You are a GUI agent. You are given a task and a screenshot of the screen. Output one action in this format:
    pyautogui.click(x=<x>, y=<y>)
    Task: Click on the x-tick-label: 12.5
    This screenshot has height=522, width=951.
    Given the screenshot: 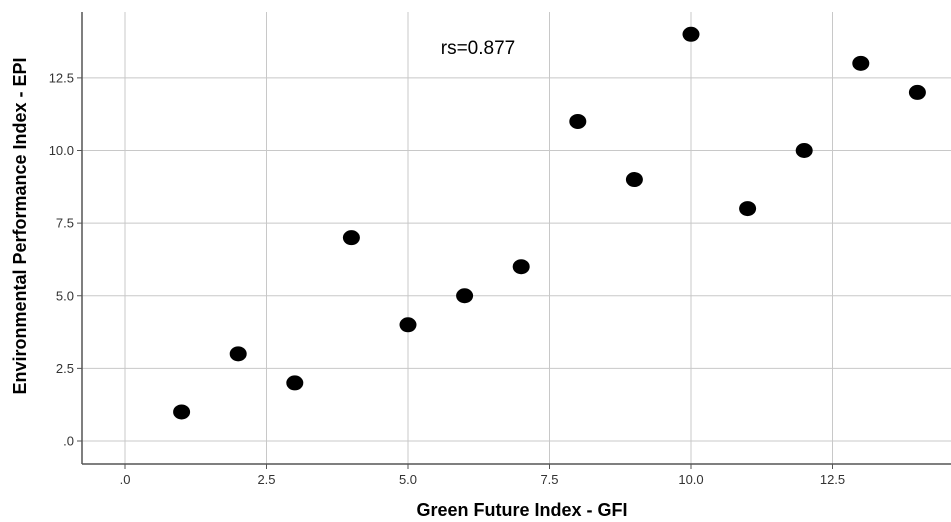 What is the action you would take?
    pyautogui.click(x=832, y=479)
    